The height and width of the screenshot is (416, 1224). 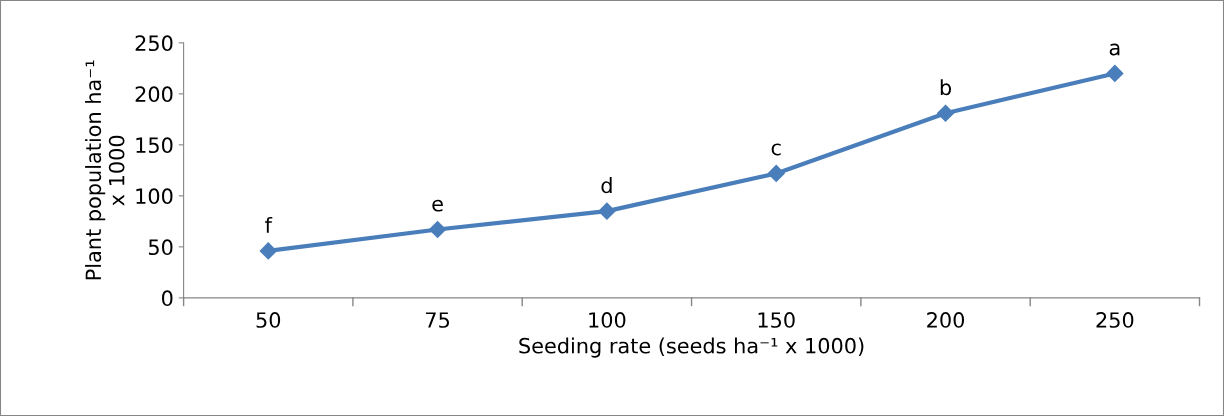 What do you see at coordinates (160, 247) in the screenshot?
I see `y-tick-label: 50` at bounding box center [160, 247].